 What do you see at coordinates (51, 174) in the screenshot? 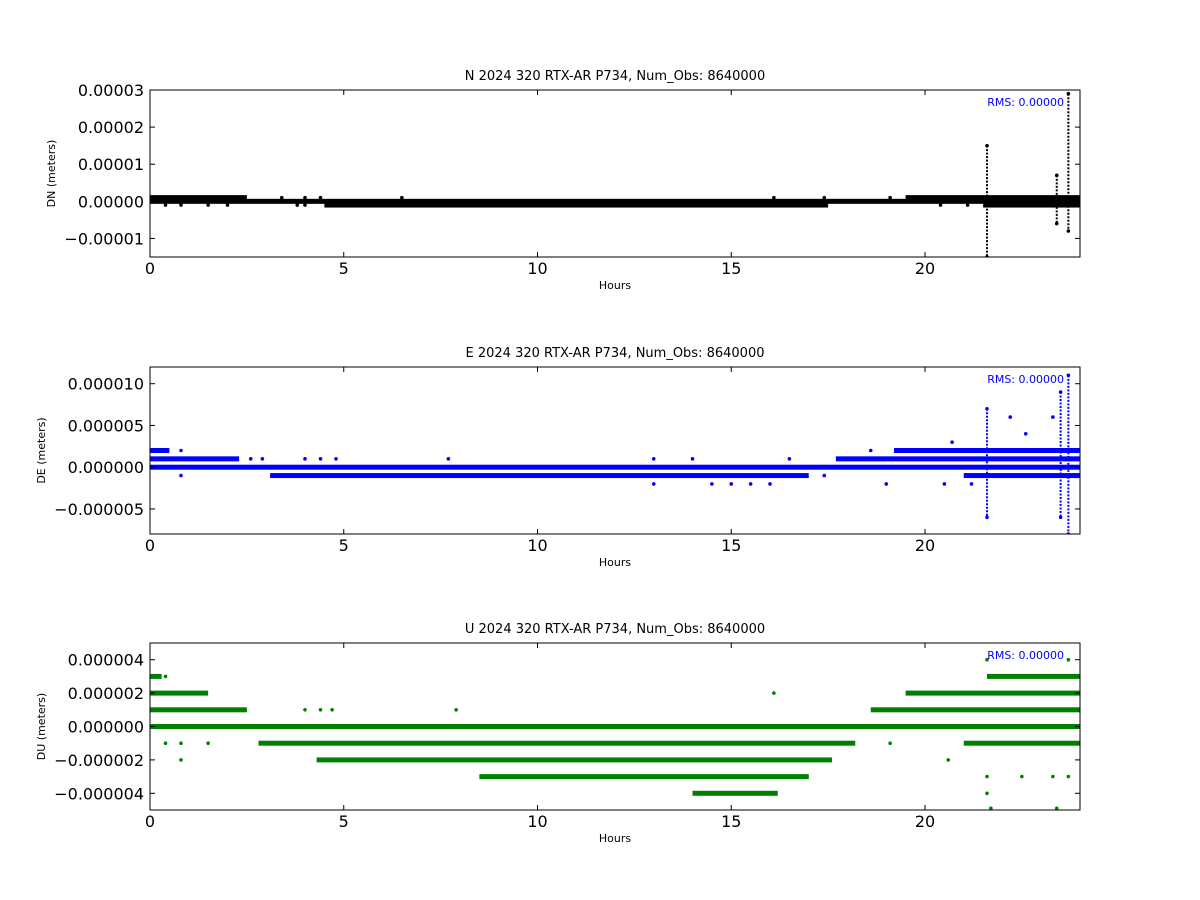
I see `y-axis-label-north: DN (meters)` at bounding box center [51, 174].